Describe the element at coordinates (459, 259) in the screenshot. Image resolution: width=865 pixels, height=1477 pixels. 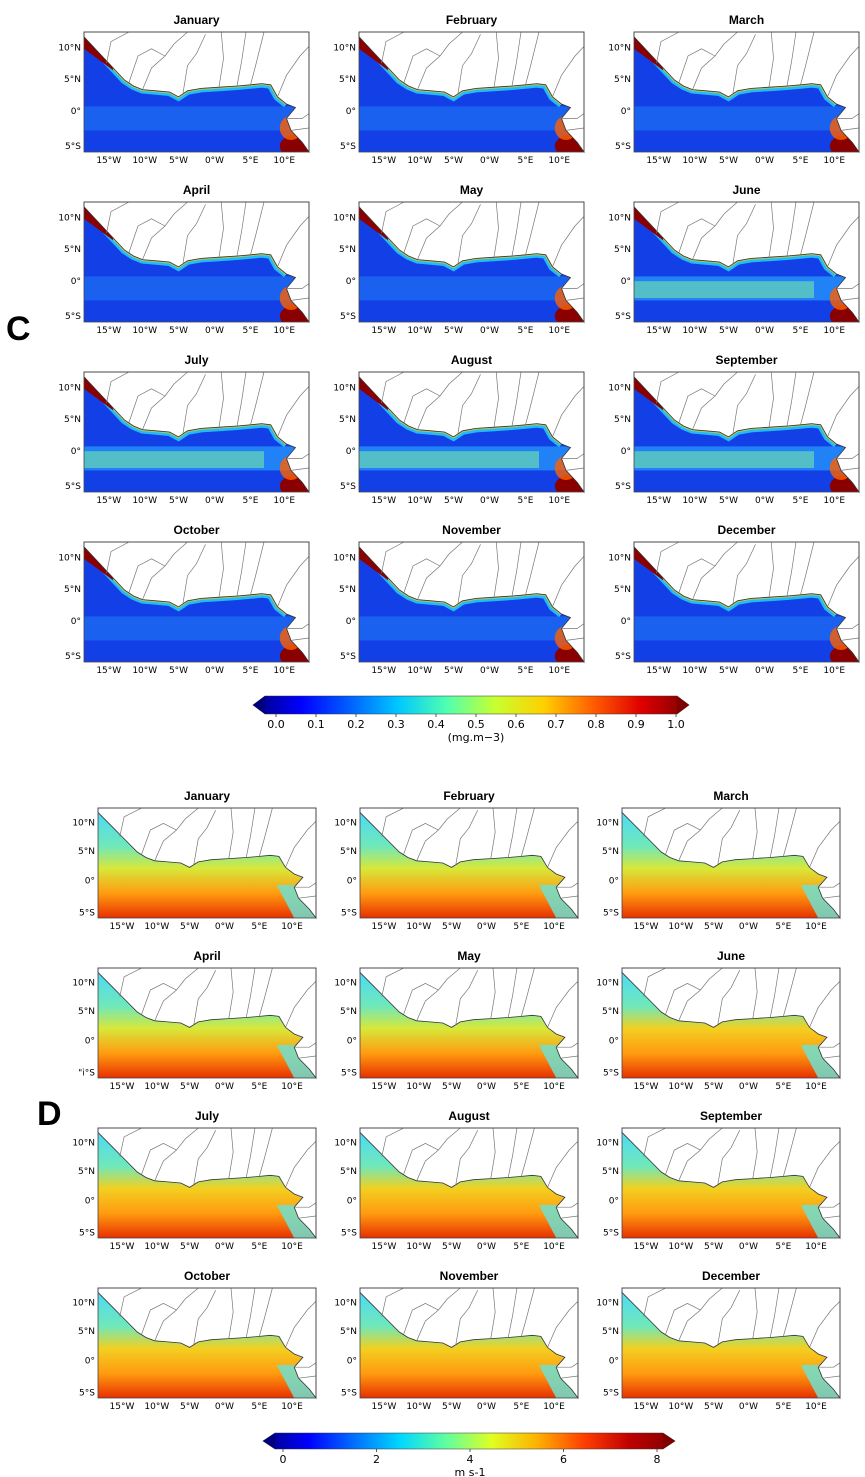
I see `map-may: May 10°N 5°N 0° 5°S 15°W 10°W 5°W 0°W 5°E 10°E` at that location.